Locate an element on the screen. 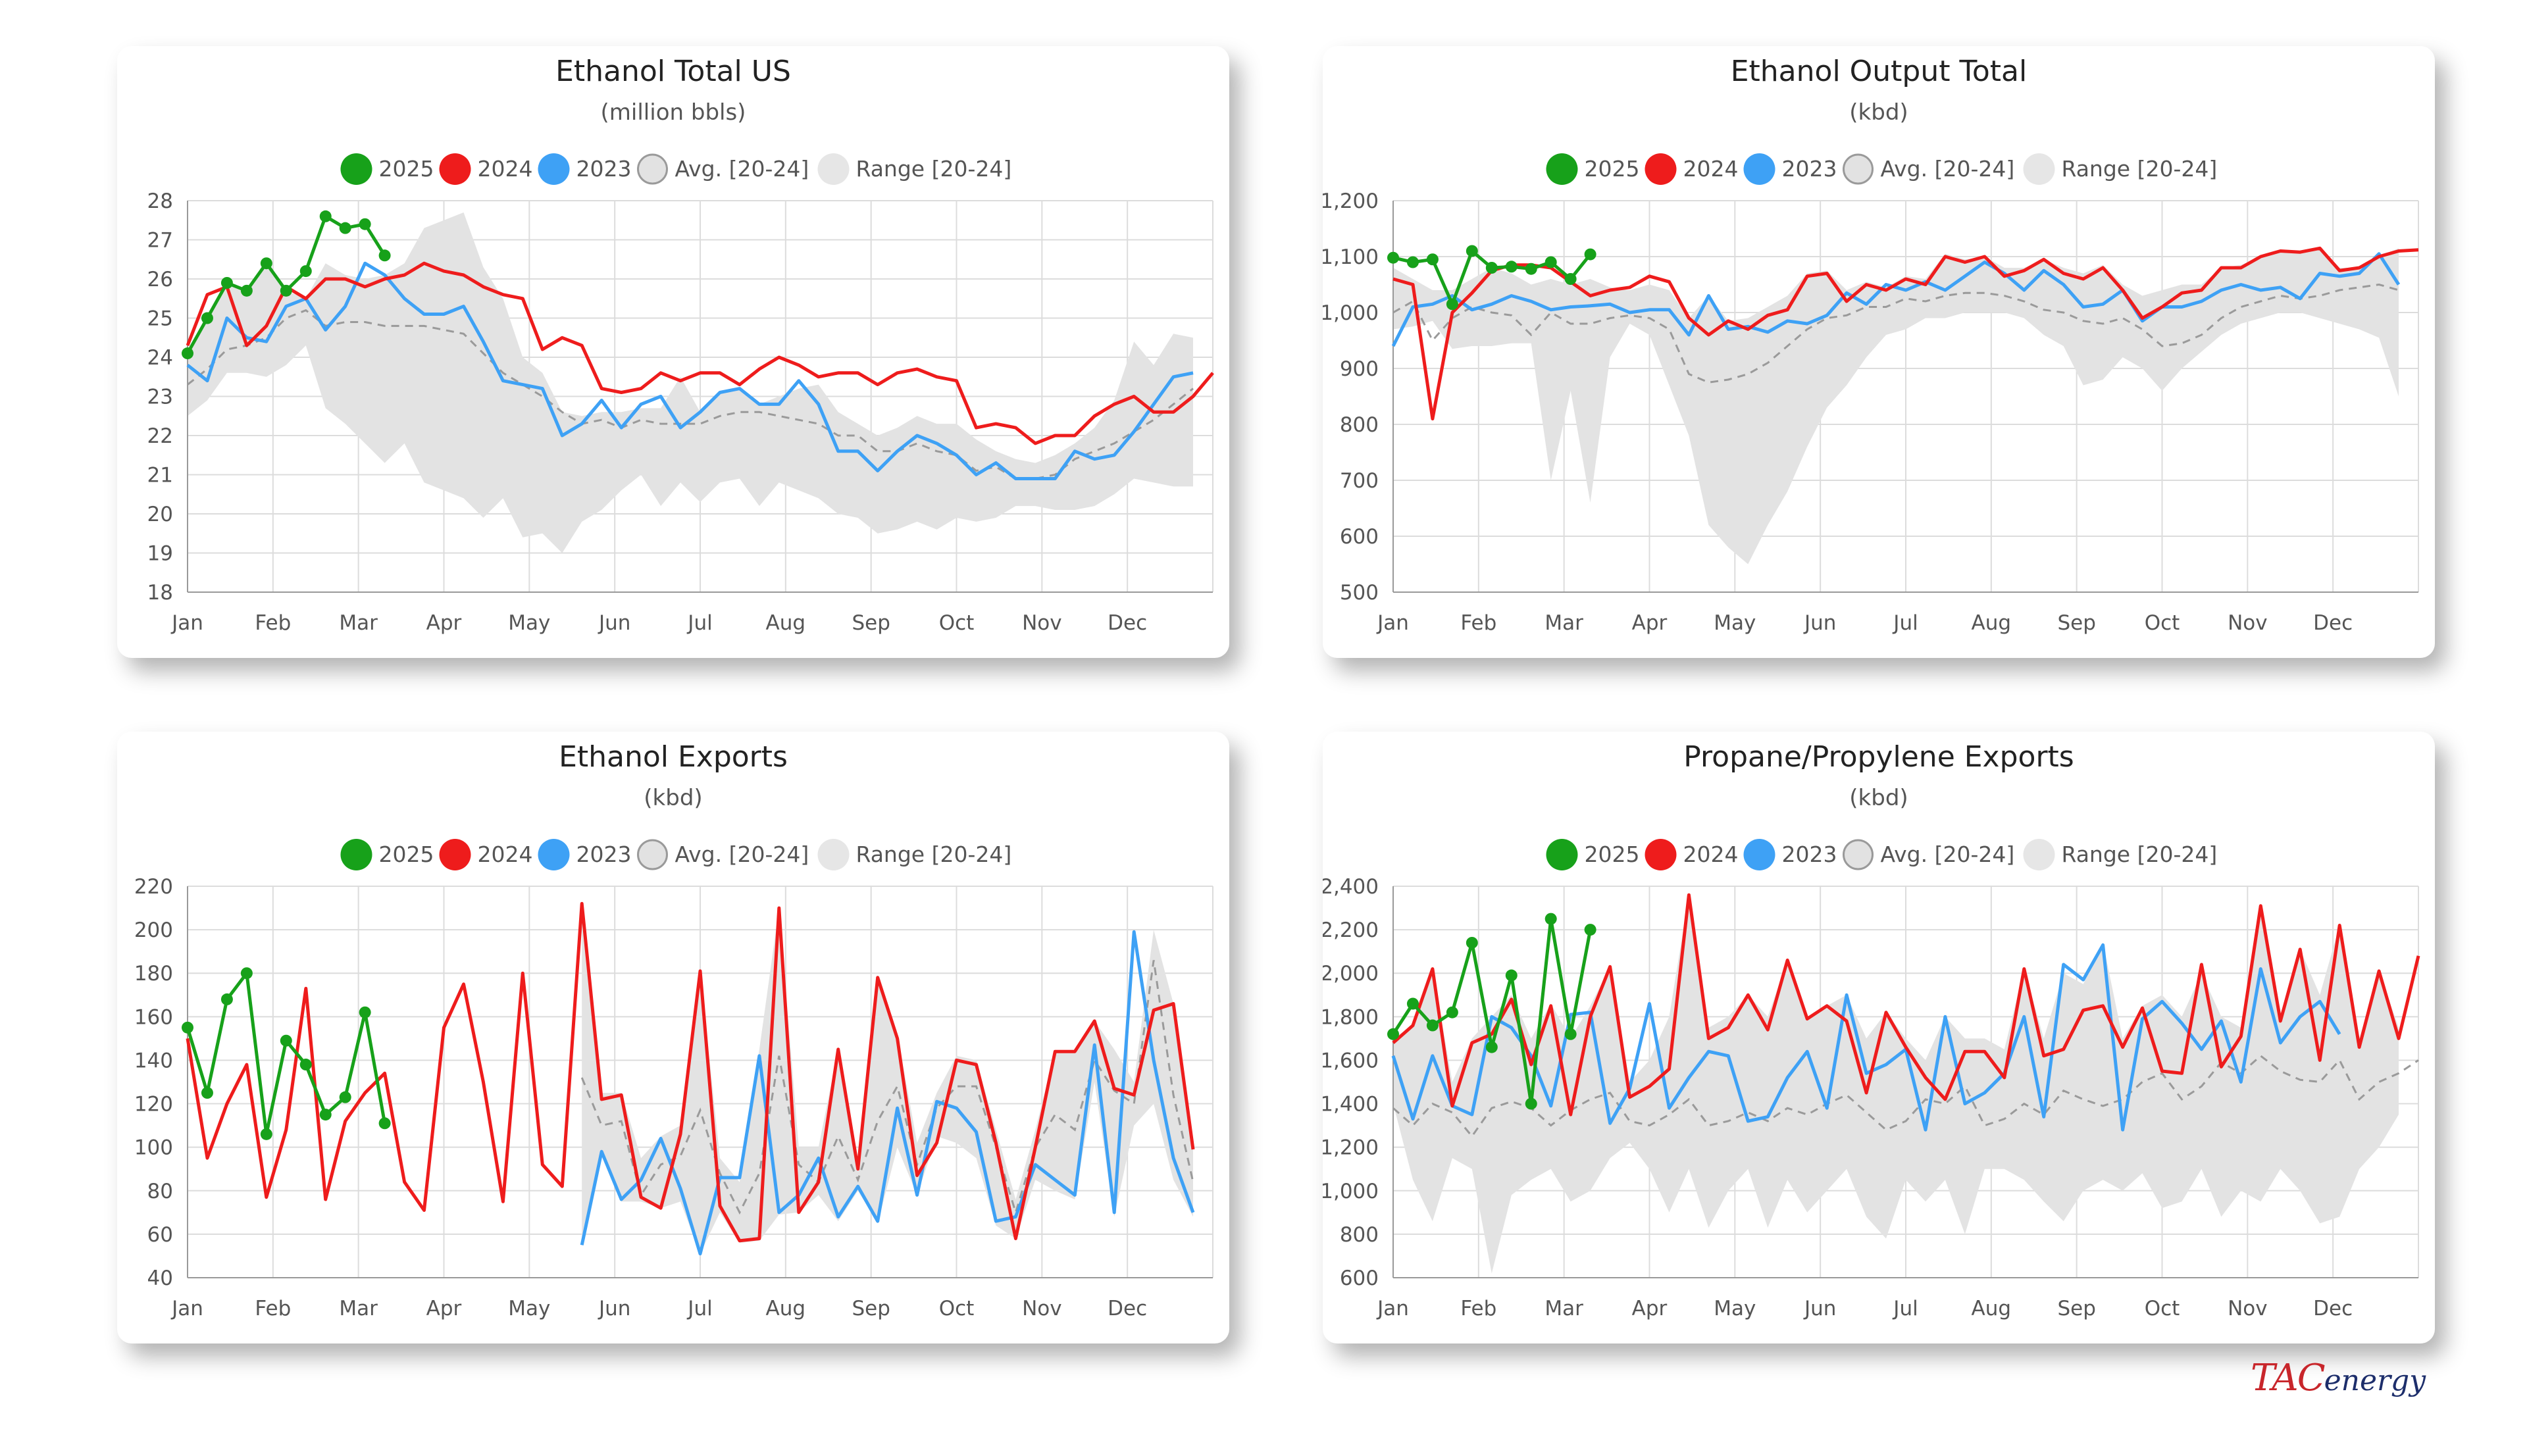  x-tick-label: Jul is located at coordinates (699, 623).